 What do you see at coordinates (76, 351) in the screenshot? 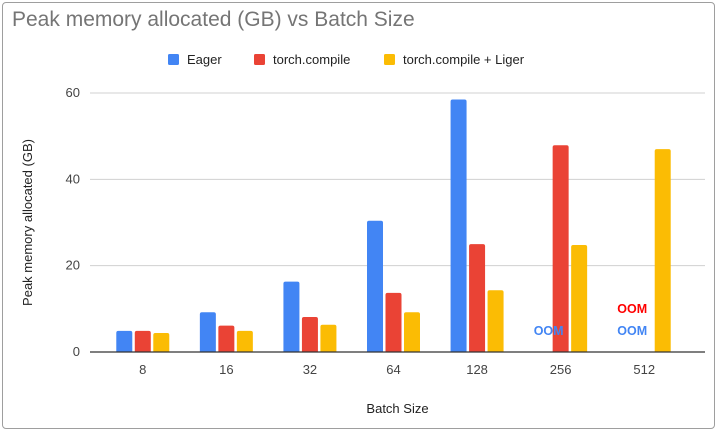
I see `y-tick-label: 0` at bounding box center [76, 351].